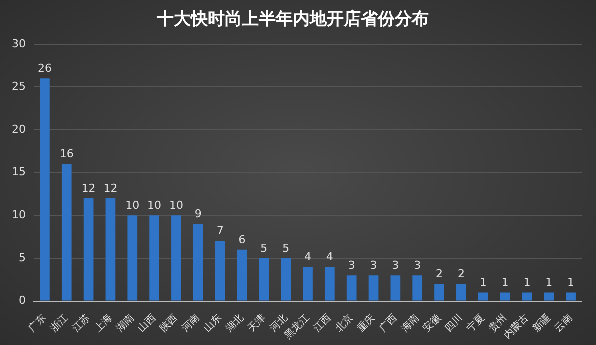 The image size is (596, 345). I want to click on x-tick-label: 四川, so click(454, 323).